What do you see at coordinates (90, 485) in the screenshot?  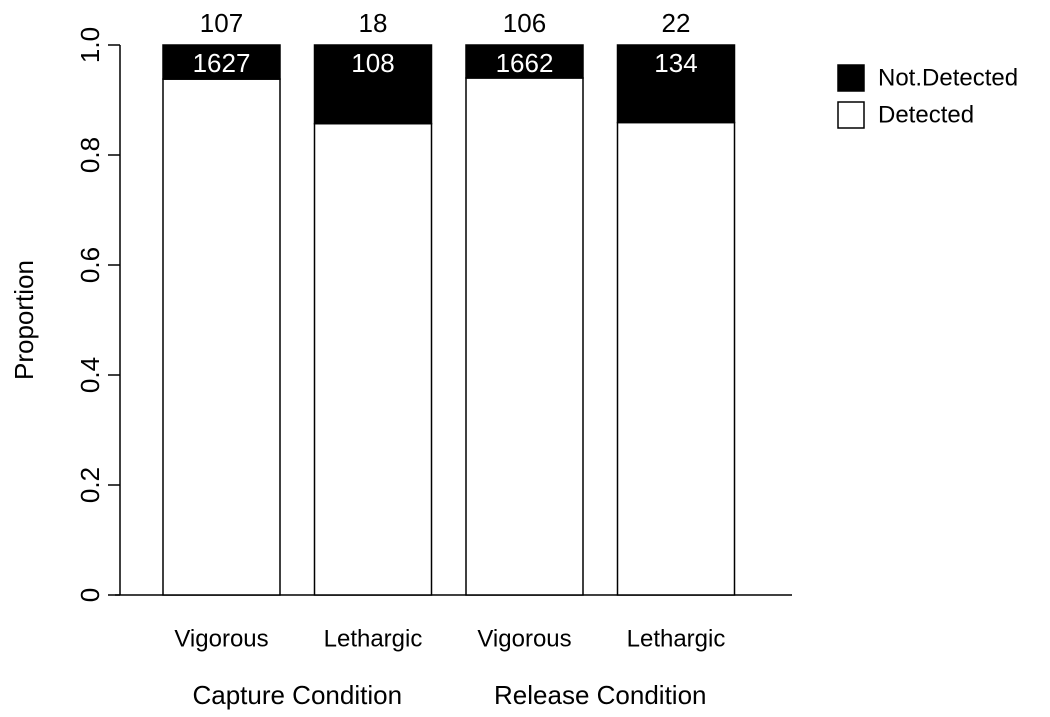 I see `y-tick-label: 0.2` at bounding box center [90, 485].